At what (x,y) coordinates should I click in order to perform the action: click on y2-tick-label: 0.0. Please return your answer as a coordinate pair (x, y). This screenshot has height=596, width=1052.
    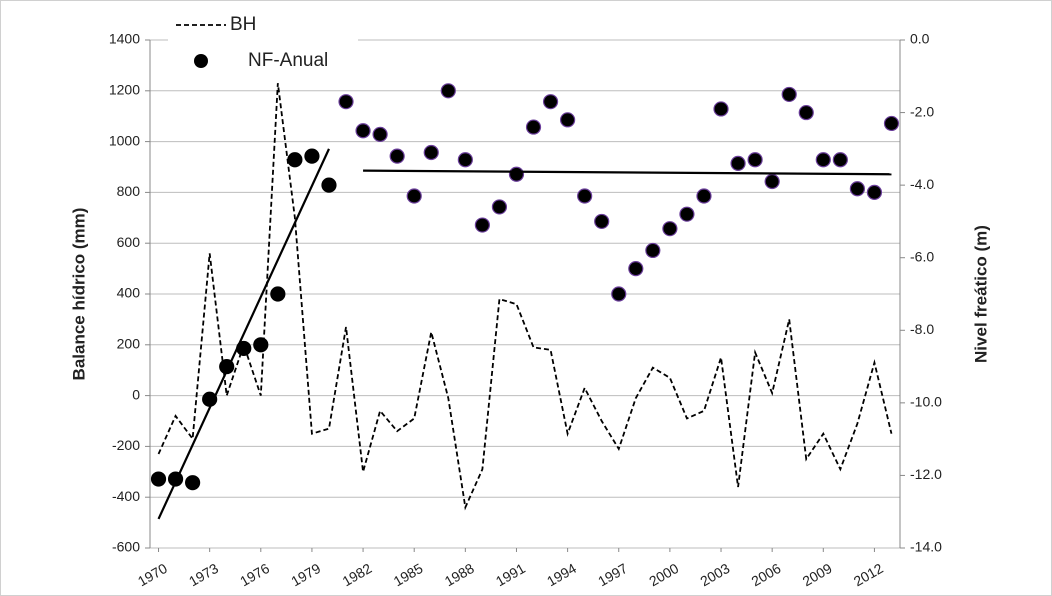
    Looking at the image, I should click on (920, 39).